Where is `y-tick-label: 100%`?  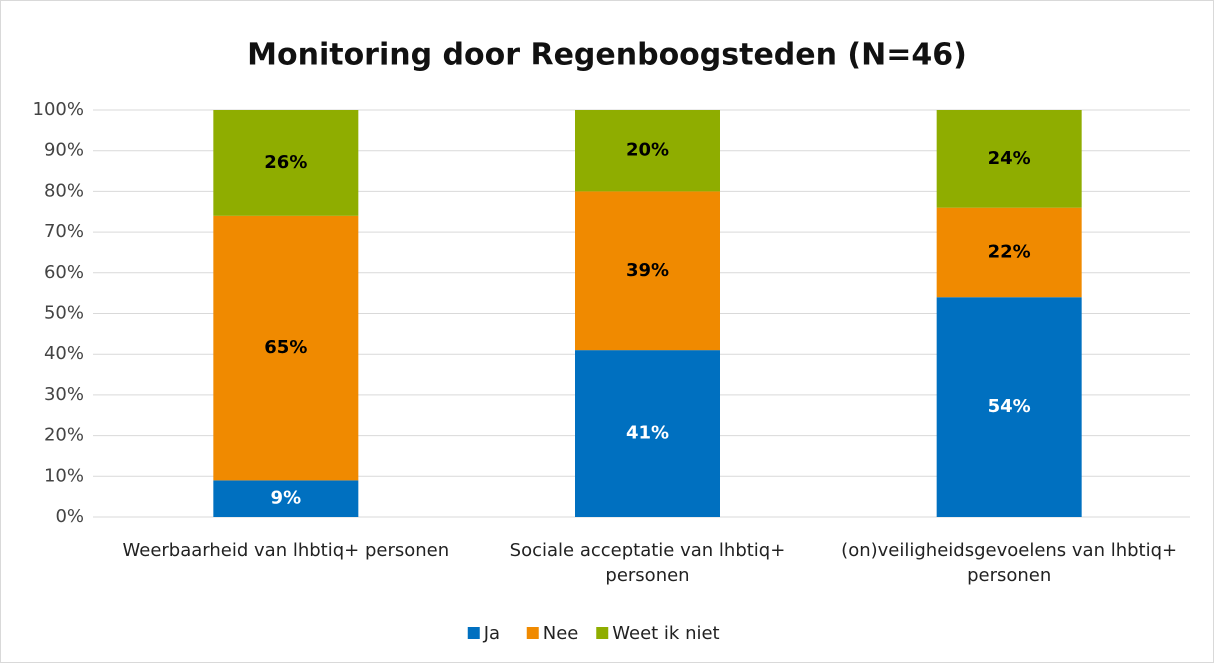 y-tick-label: 100% is located at coordinates (58, 109).